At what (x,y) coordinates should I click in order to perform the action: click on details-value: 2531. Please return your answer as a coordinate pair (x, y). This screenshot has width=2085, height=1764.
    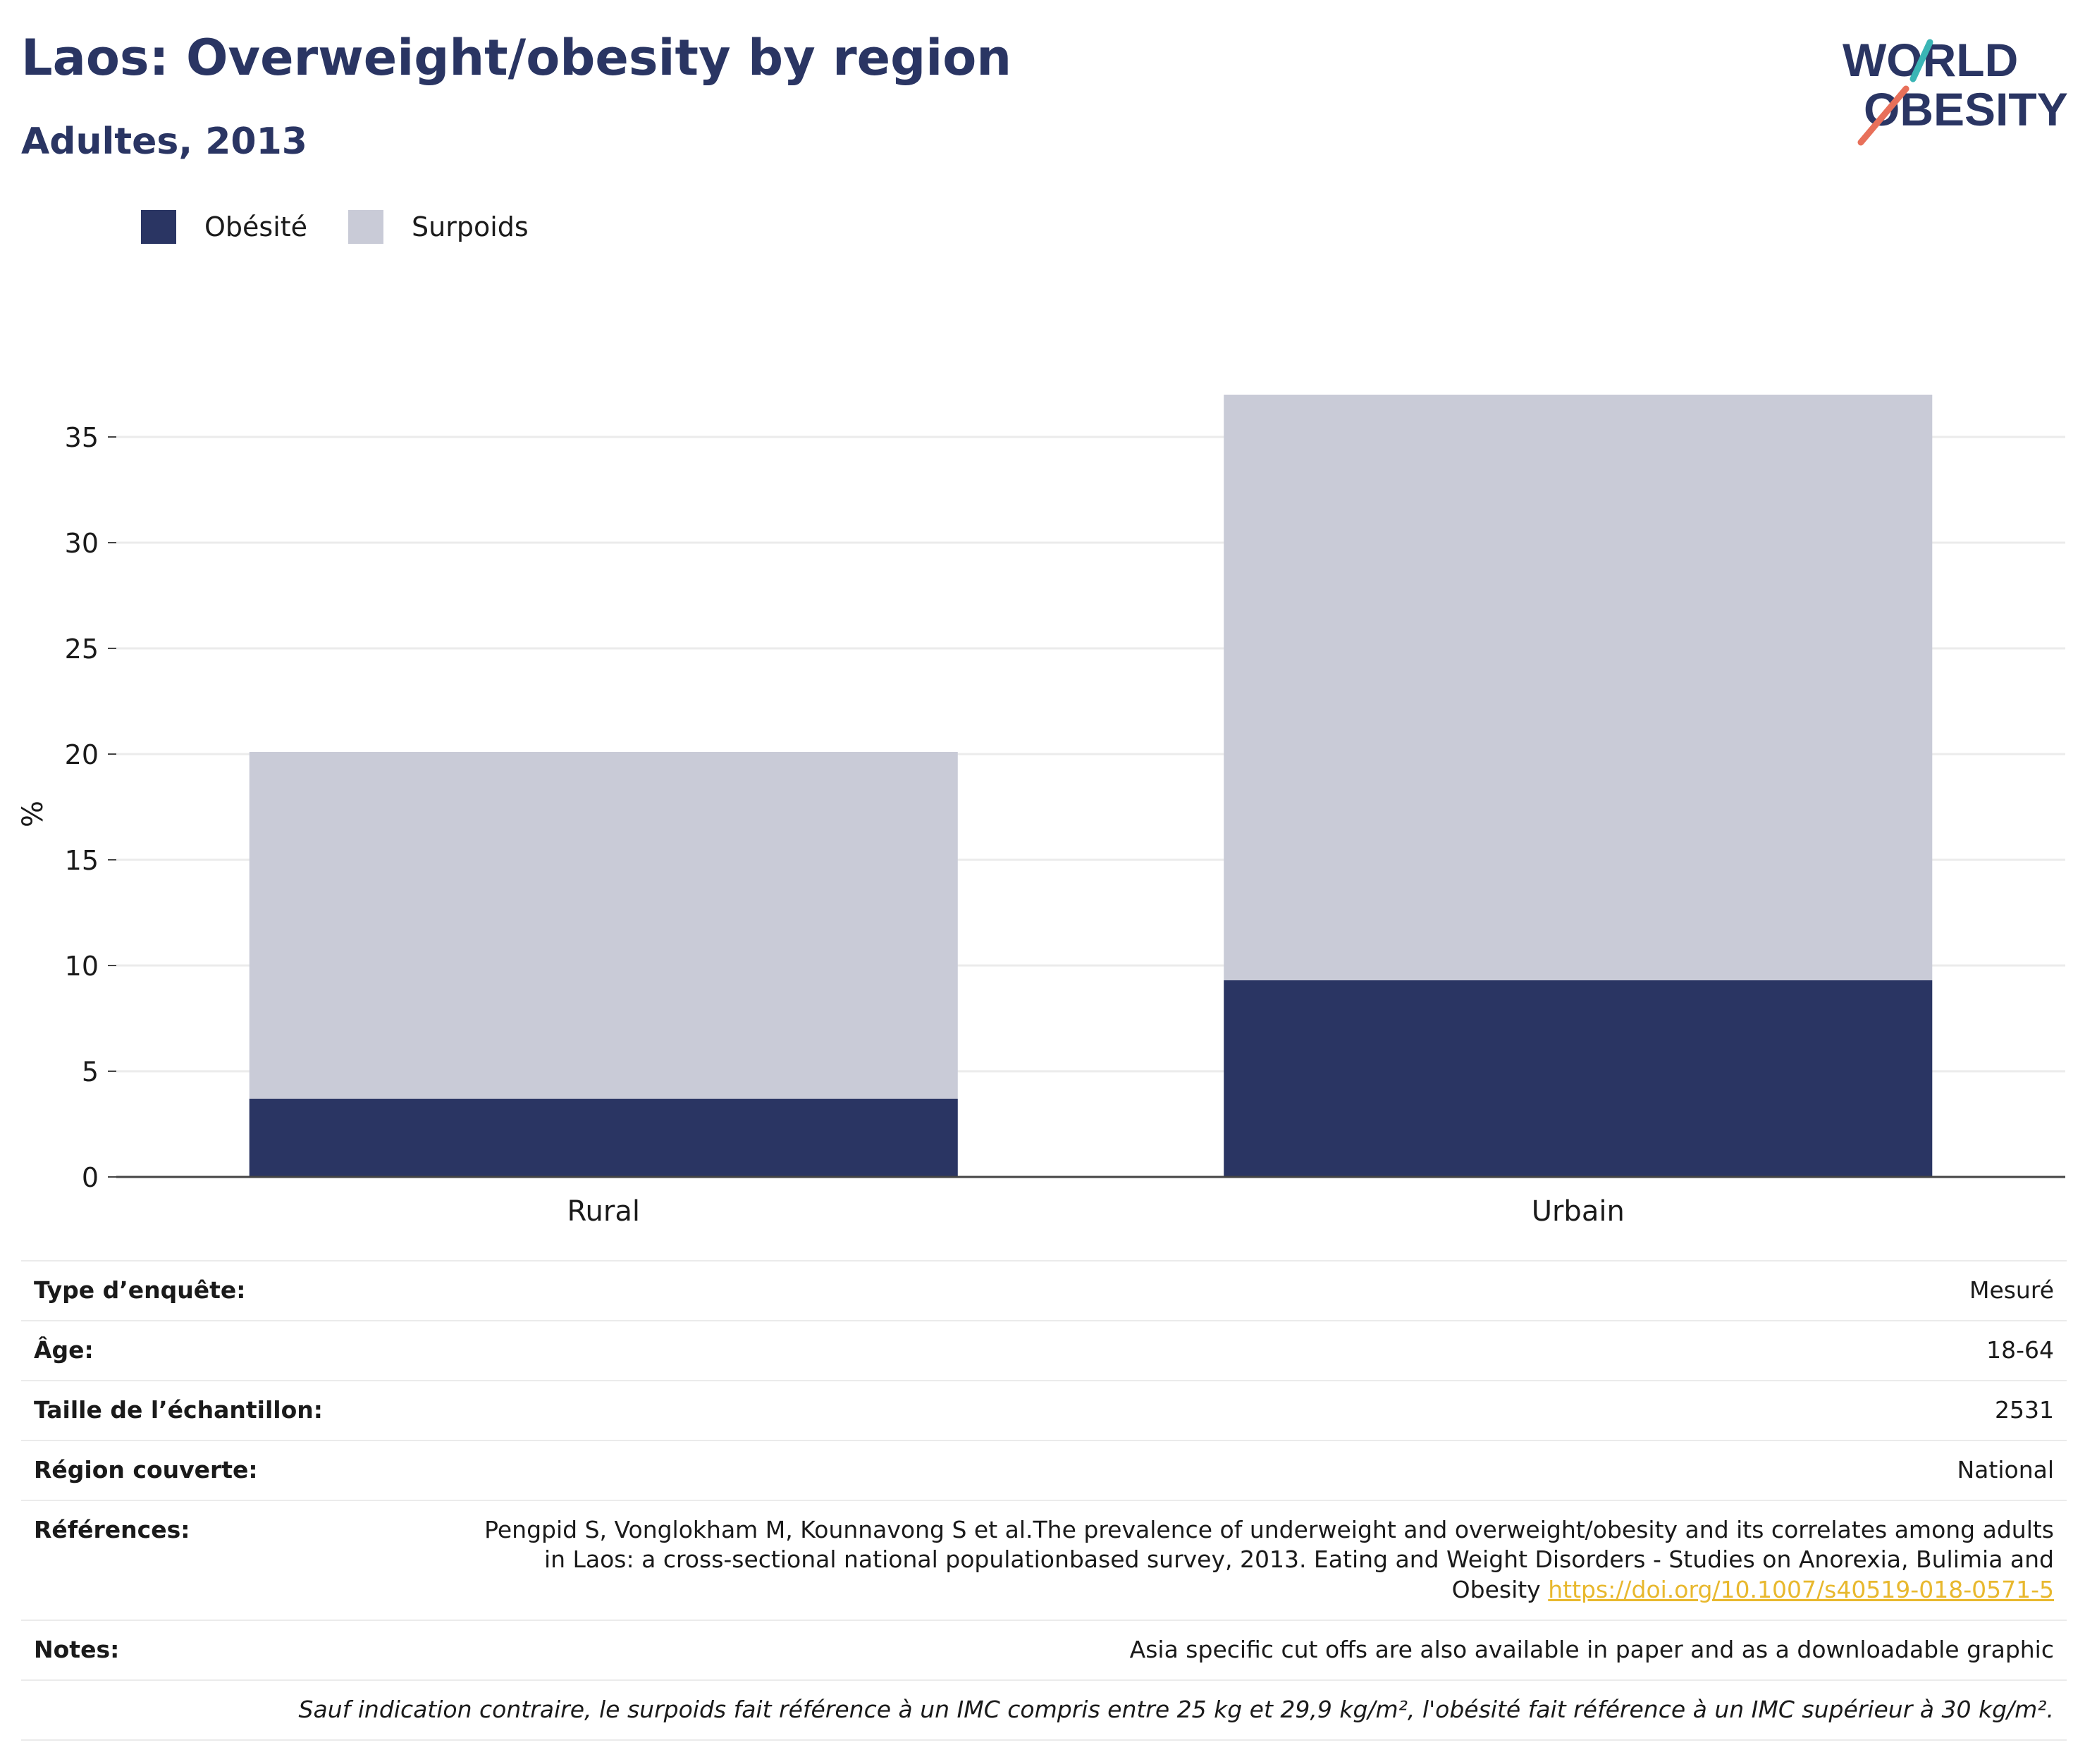
    Looking at the image, I should click on (1268, 1410).